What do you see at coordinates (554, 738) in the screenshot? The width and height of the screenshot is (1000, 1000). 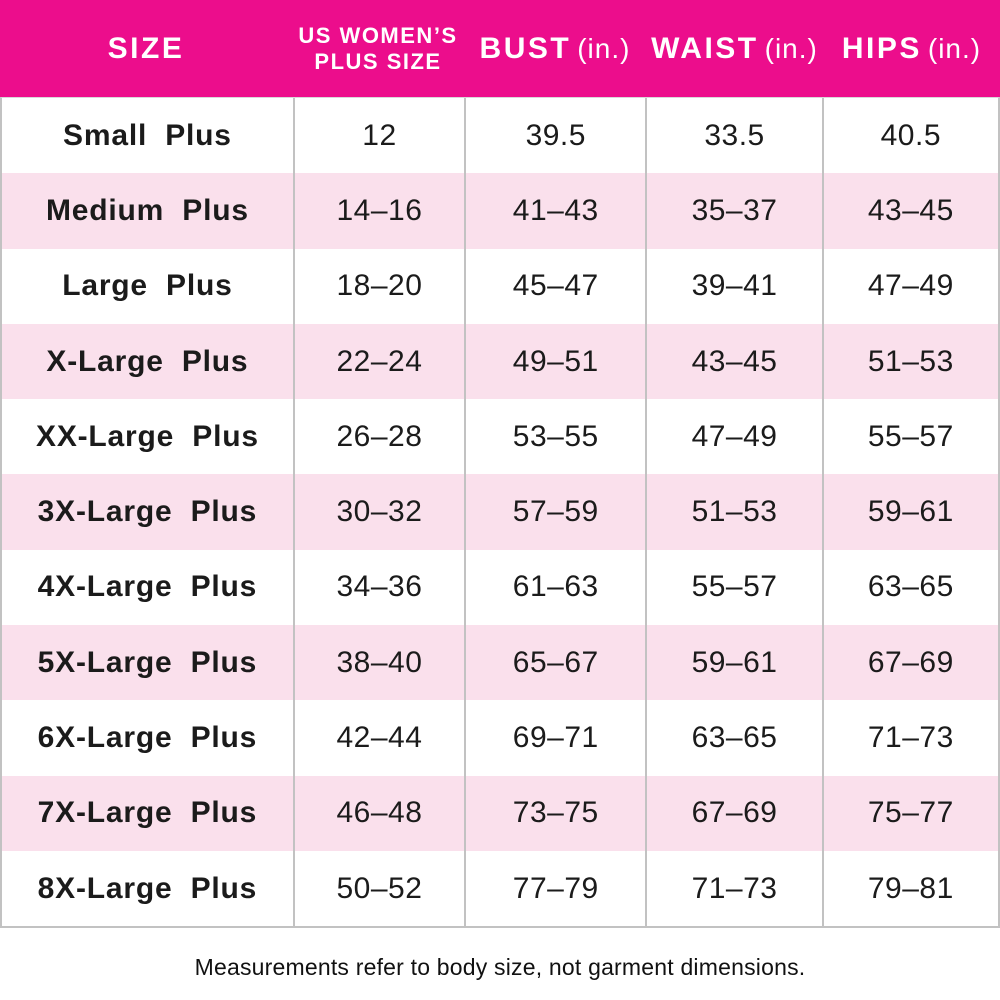 I see `bust-cell: 69–71` at bounding box center [554, 738].